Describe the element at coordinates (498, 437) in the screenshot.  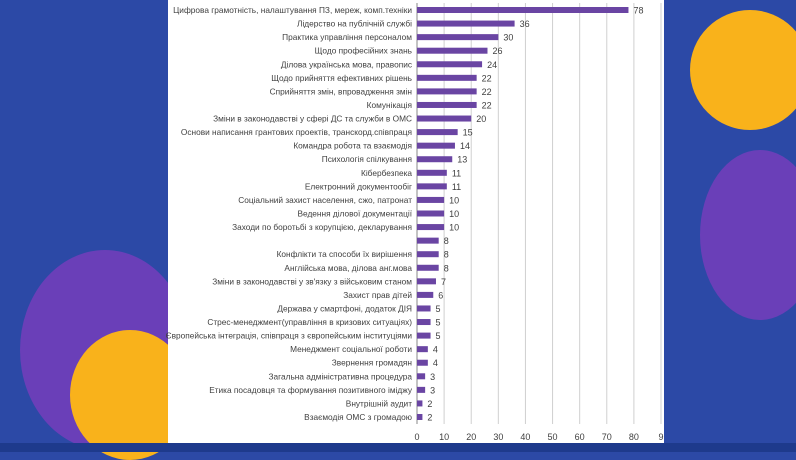
I see `x-tick-label: 30` at that location.